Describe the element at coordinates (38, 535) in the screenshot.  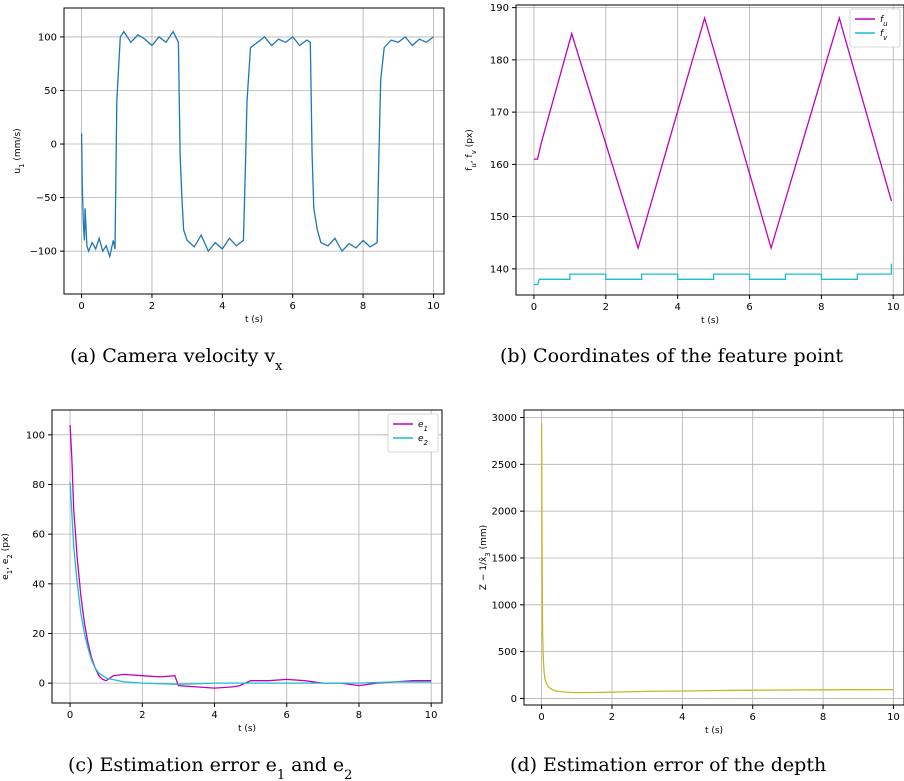
I see `y-tick-label: 60` at that location.